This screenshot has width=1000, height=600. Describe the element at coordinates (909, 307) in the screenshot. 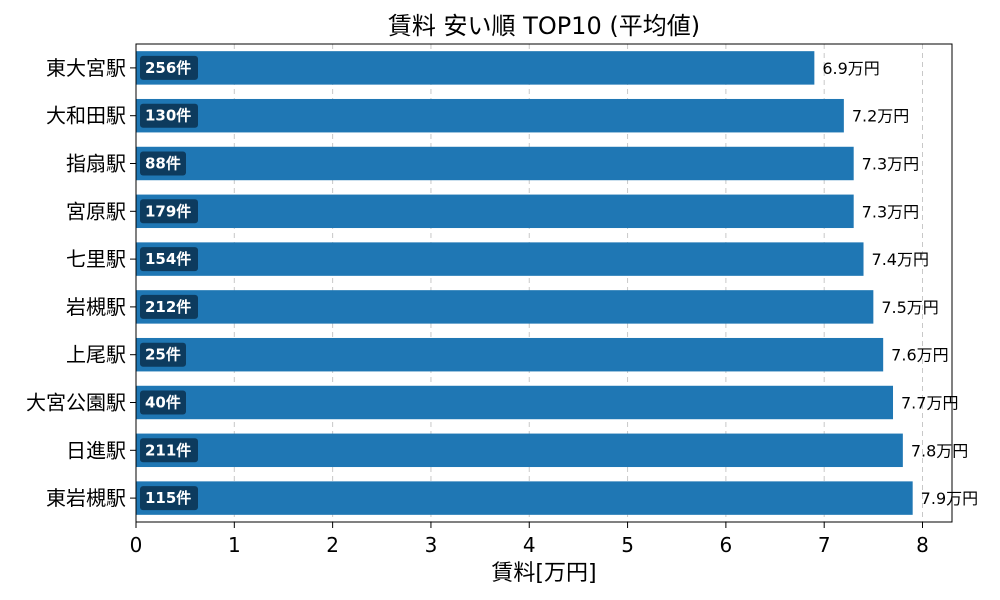

I see `value-label: 7.5万円` at that location.